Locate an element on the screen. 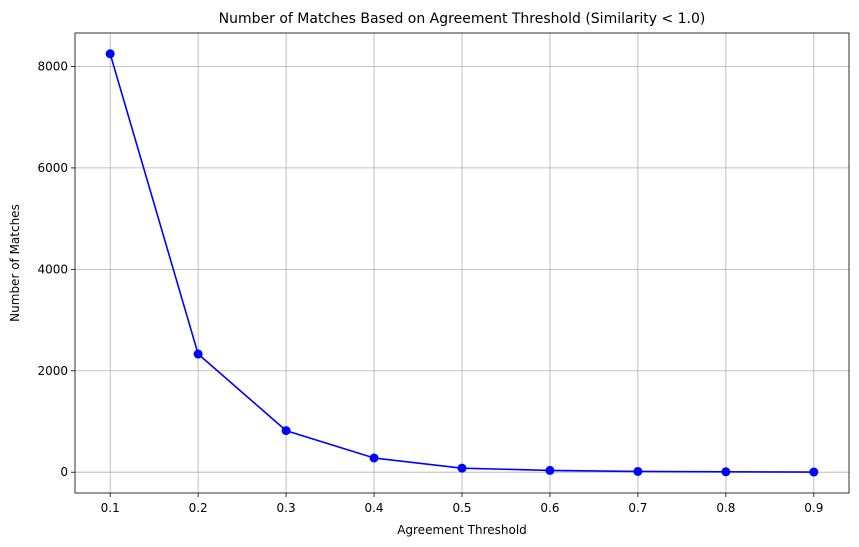 The image size is (859, 547). y-tick-label: 4000 is located at coordinates (52, 269).